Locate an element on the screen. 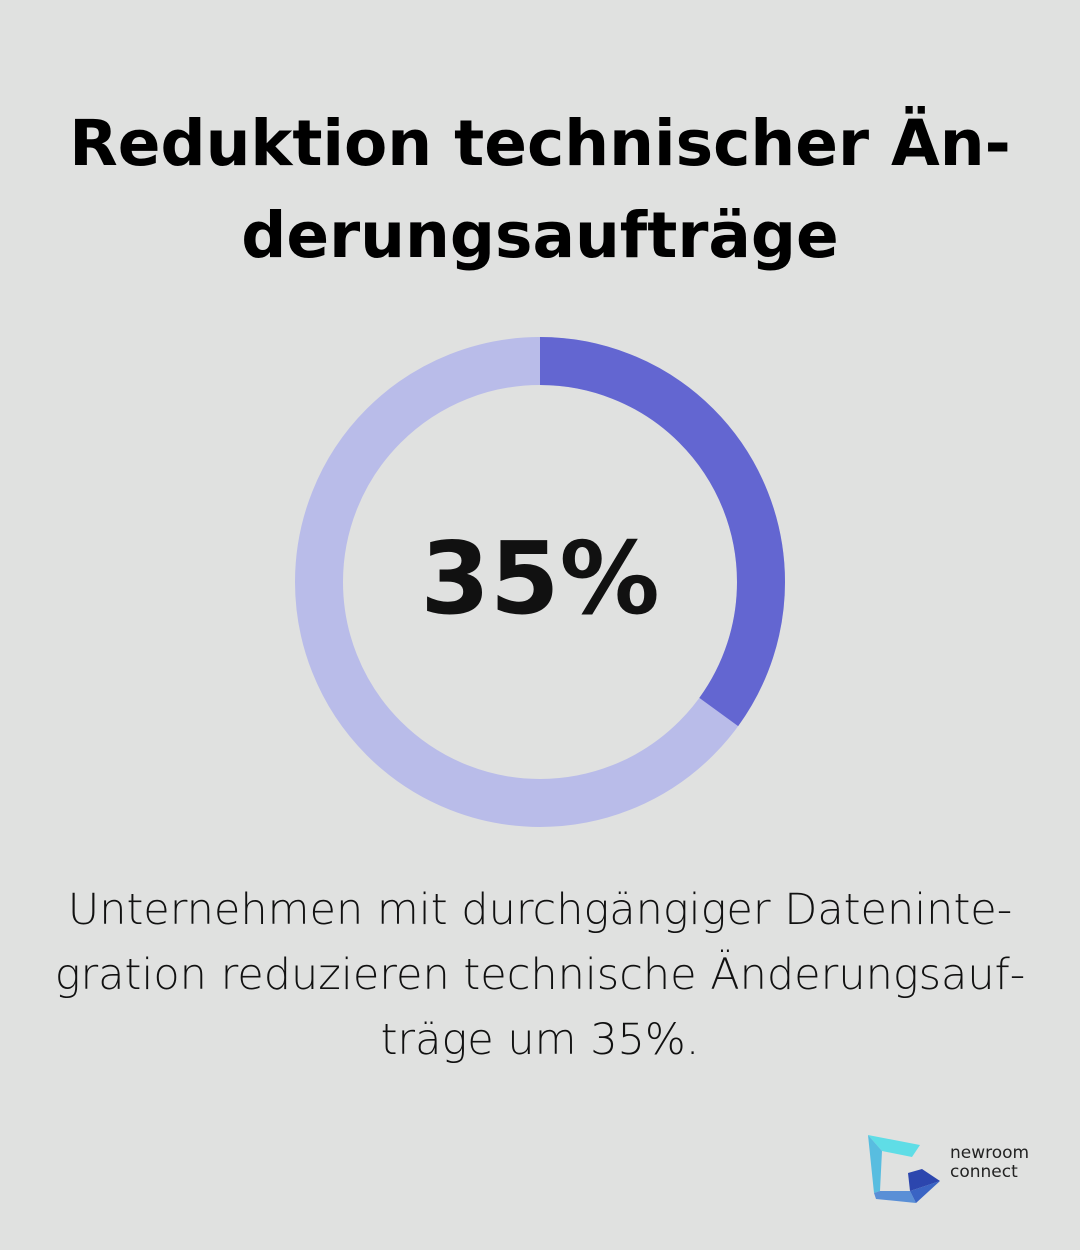 The height and width of the screenshot is (1250, 1080). center-percentage: 35% is located at coordinates (540, 578).